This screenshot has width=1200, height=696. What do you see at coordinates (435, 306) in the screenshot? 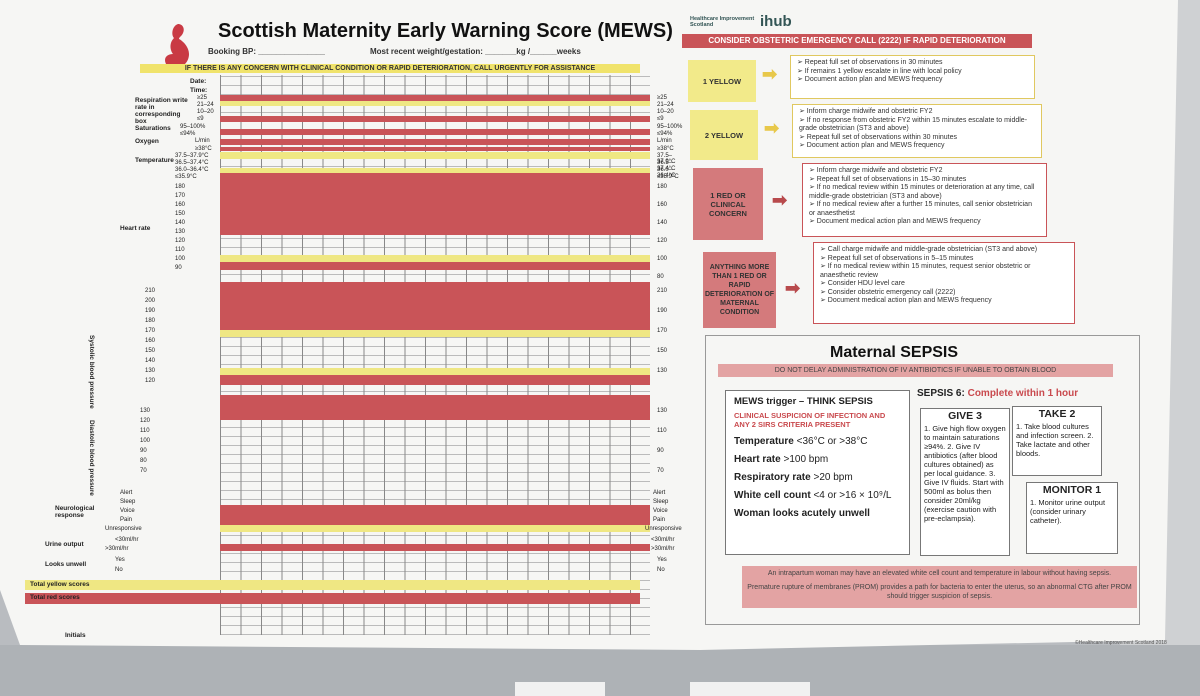
I see `band-sys-red` at bounding box center [435, 306].